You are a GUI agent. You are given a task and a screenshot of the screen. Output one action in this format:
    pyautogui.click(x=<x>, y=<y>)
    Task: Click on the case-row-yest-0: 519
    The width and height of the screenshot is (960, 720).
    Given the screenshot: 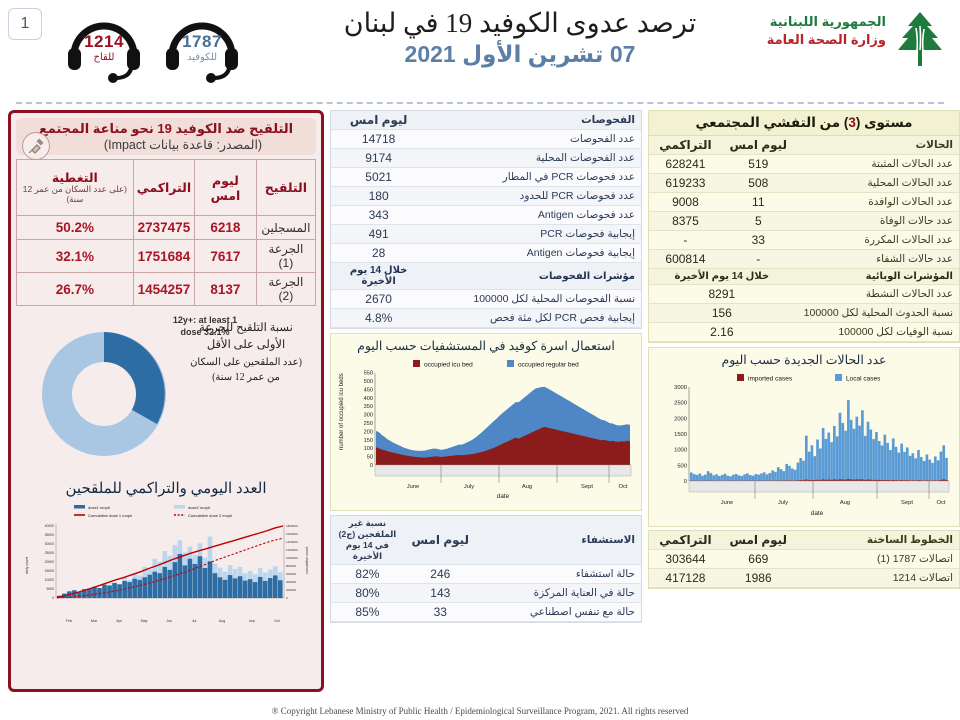 What is the action you would take?
    pyautogui.click(x=758, y=164)
    